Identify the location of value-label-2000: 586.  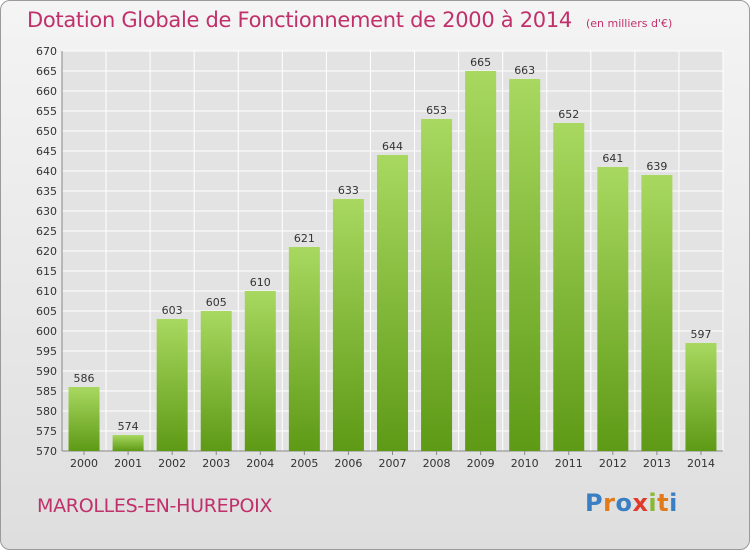
(84, 378).